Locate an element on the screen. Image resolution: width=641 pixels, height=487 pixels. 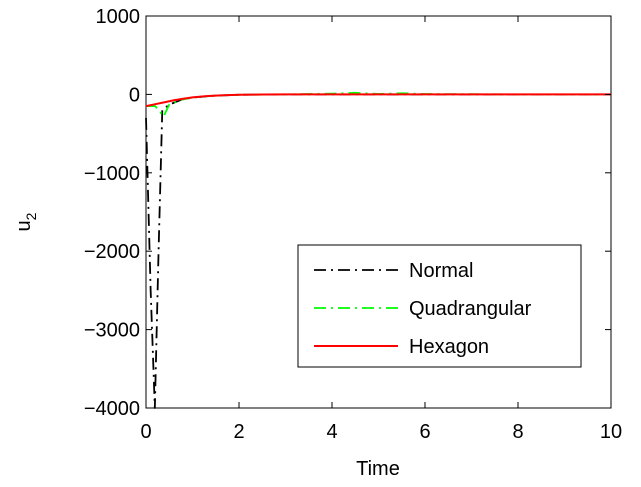
x-tick-label: 10 is located at coordinates (611, 432).